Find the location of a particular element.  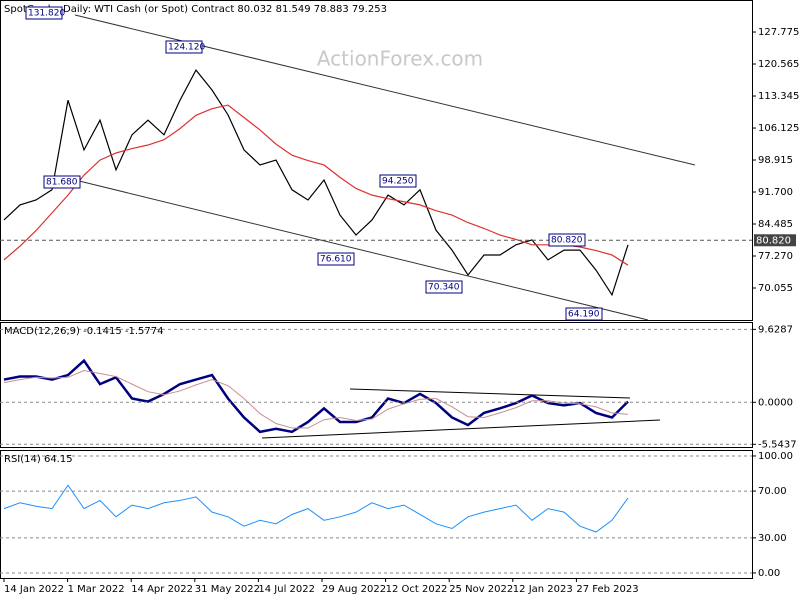

x-tick-label: 14 Jan 2022 is located at coordinates (34, 589).